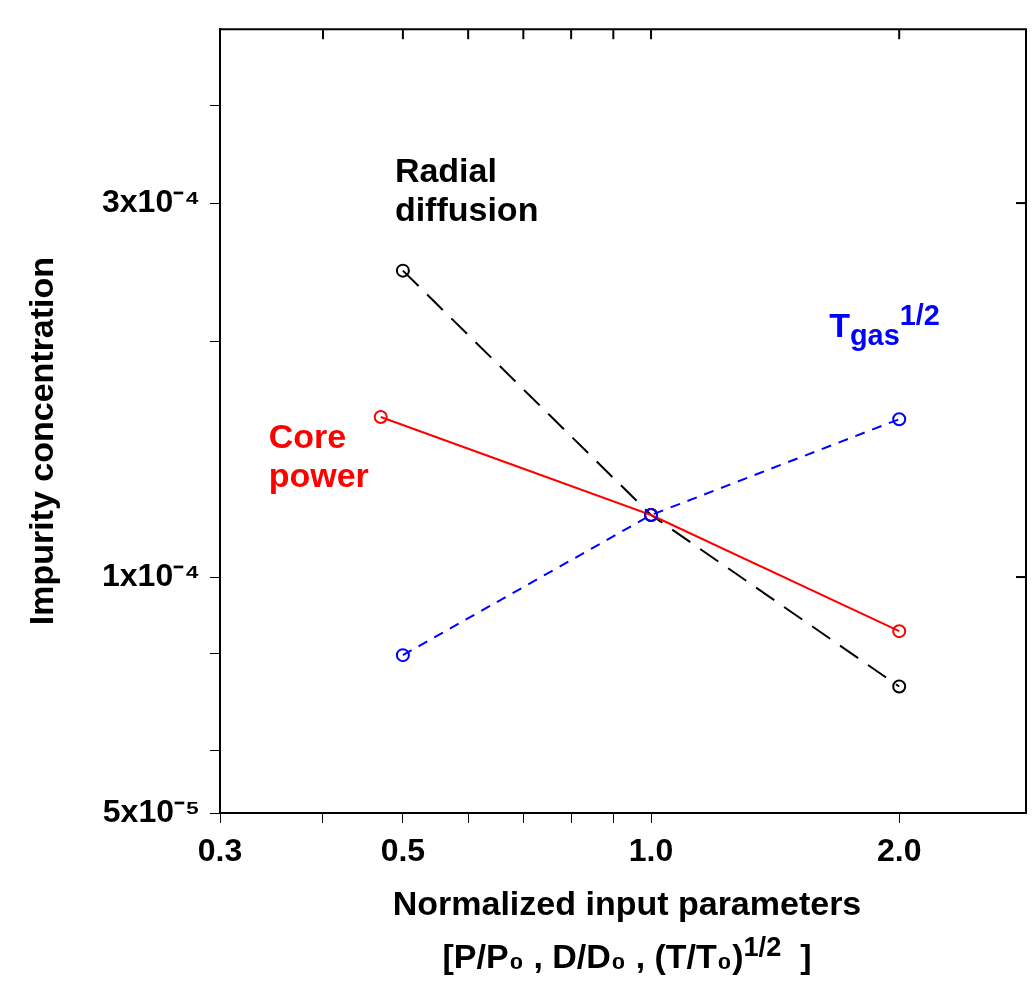 This screenshot has width=1034, height=996. I want to click on y-tick-label: 1x10⁻⁴, so click(150, 574).